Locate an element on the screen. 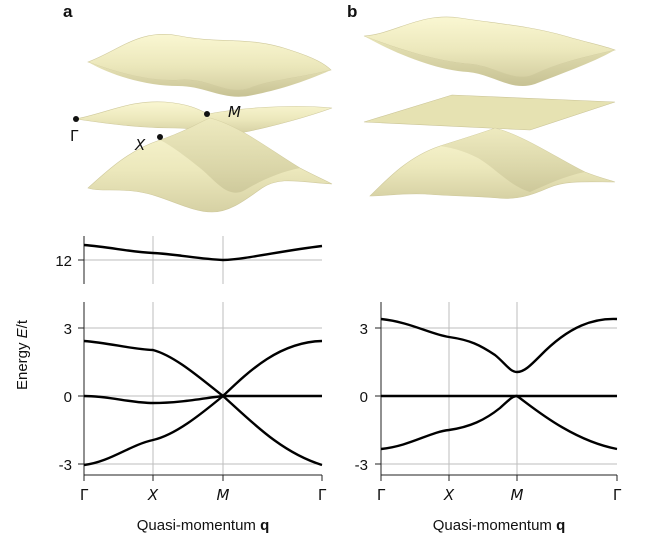  gamma-point-marker is located at coordinates (76, 119).